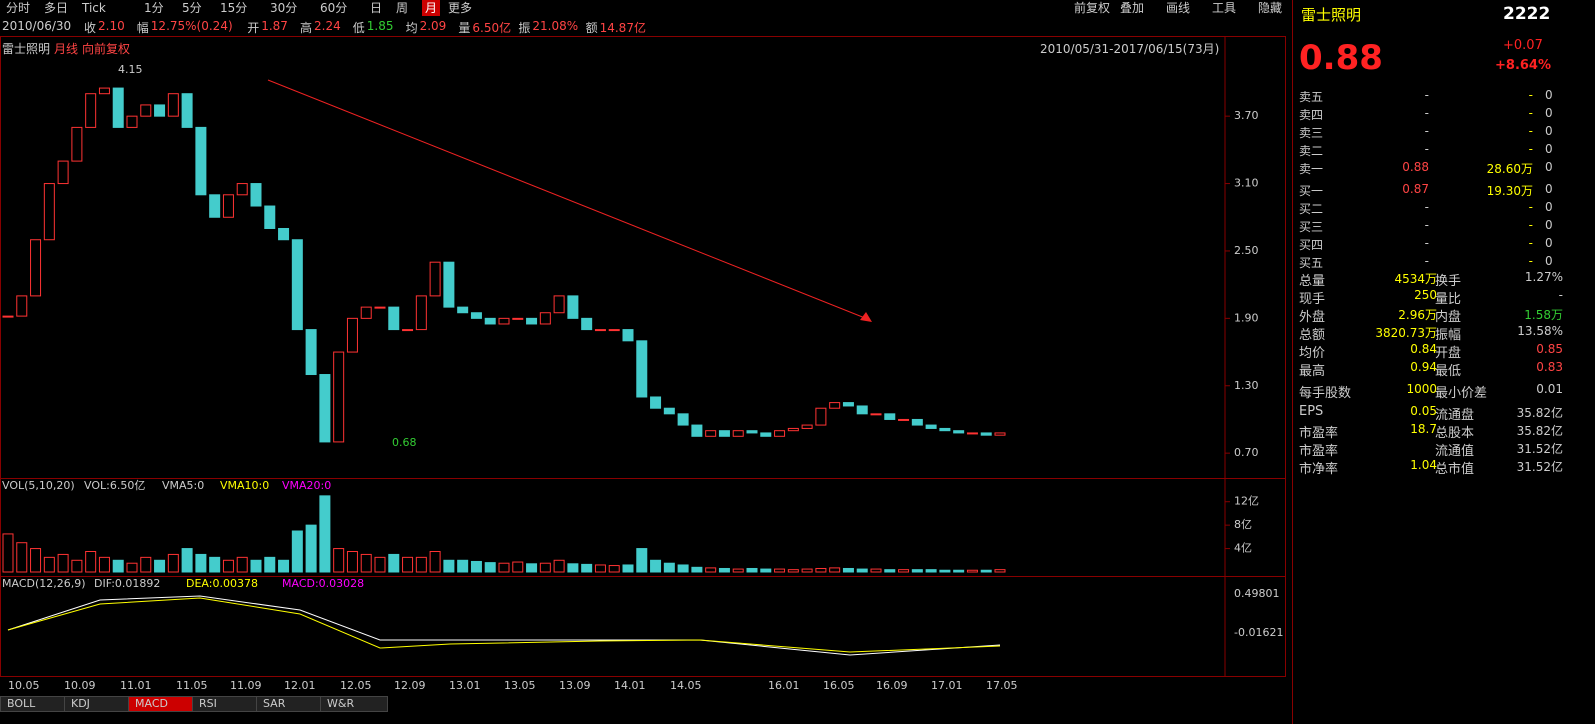 This screenshot has height=724, width=1595. Describe the element at coordinates (1311, 263) in the screenshot. I see `book-label: 买五` at that location.